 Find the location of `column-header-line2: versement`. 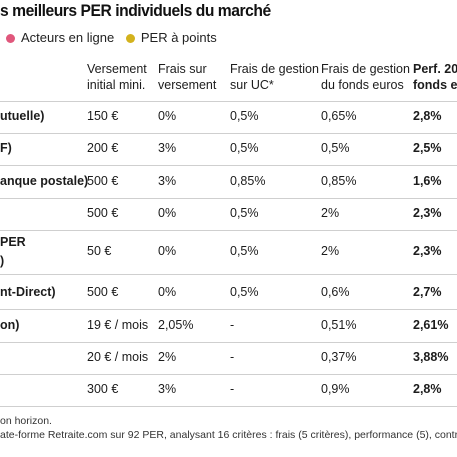

column-header-line2: versement is located at coordinates (187, 85).